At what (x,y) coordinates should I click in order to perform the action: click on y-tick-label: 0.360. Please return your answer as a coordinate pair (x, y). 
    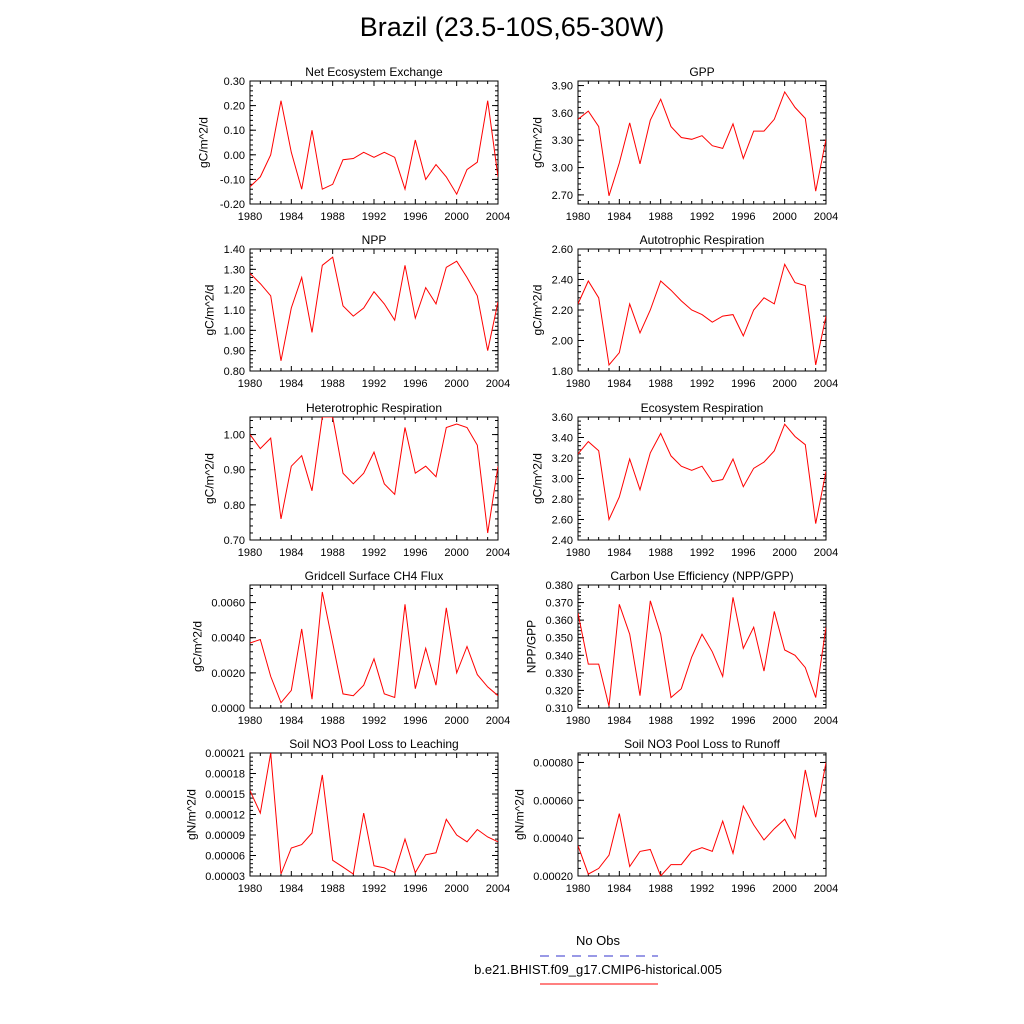
    Looking at the image, I should click on (559, 621).